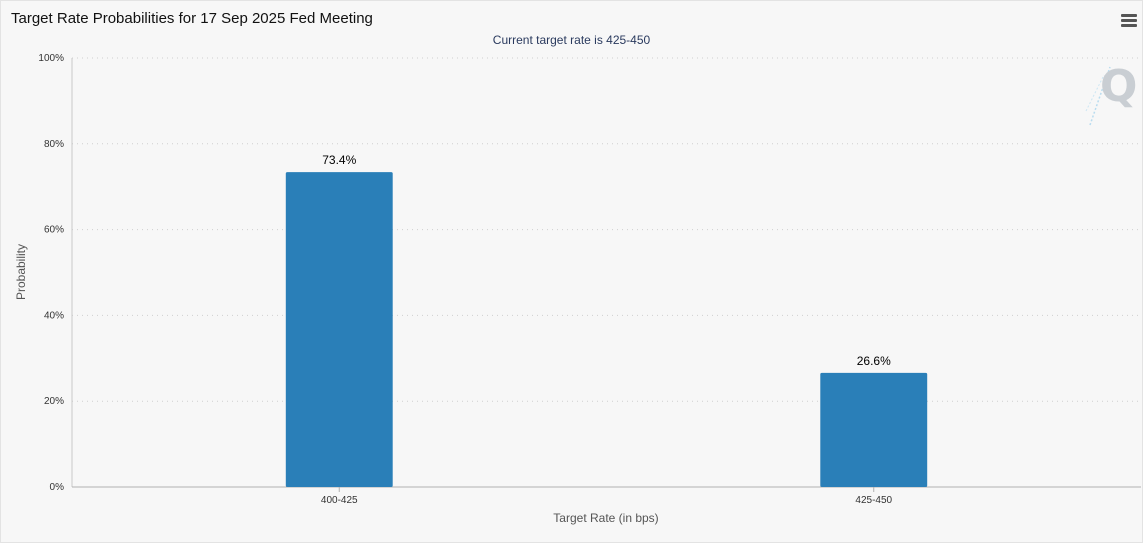 The image size is (1144, 543). I want to click on x-tick-label: 425-450, so click(873, 500).